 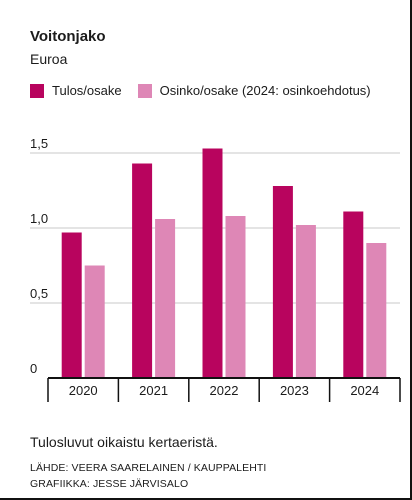 What do you see at coordinates (224, 390) in the screenshot?
I see `x-tick-label: 2022` at bounding box center [224, 390].